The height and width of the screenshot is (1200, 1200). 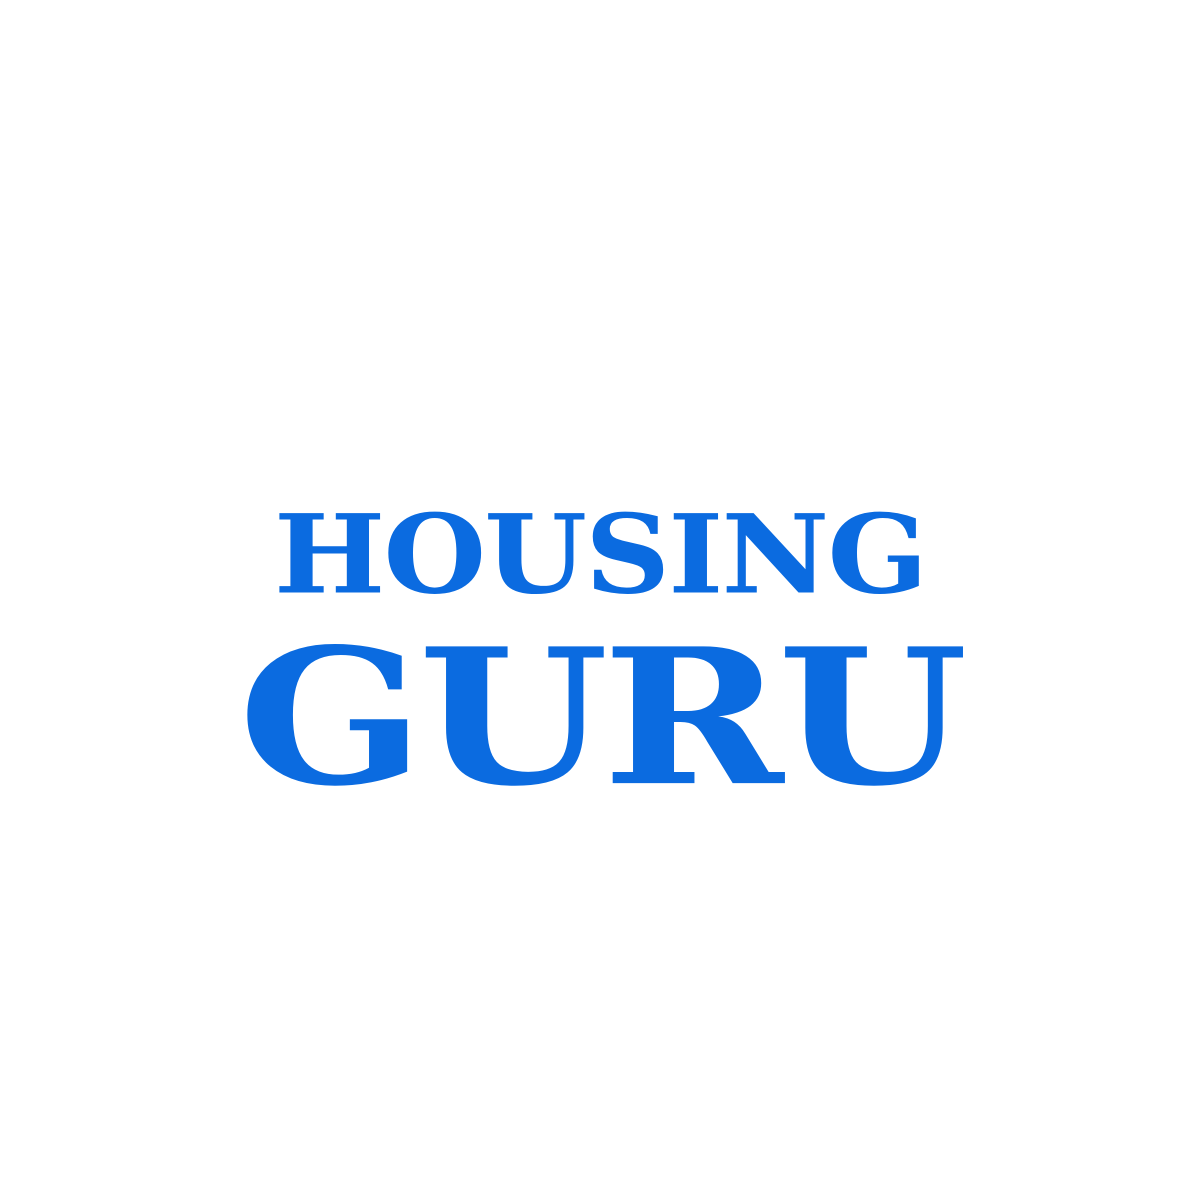 What do you see at coordinates (603, 717) in the screenshot?
I see `logo-line-guru: GURU` at bounding box center [603, 717].